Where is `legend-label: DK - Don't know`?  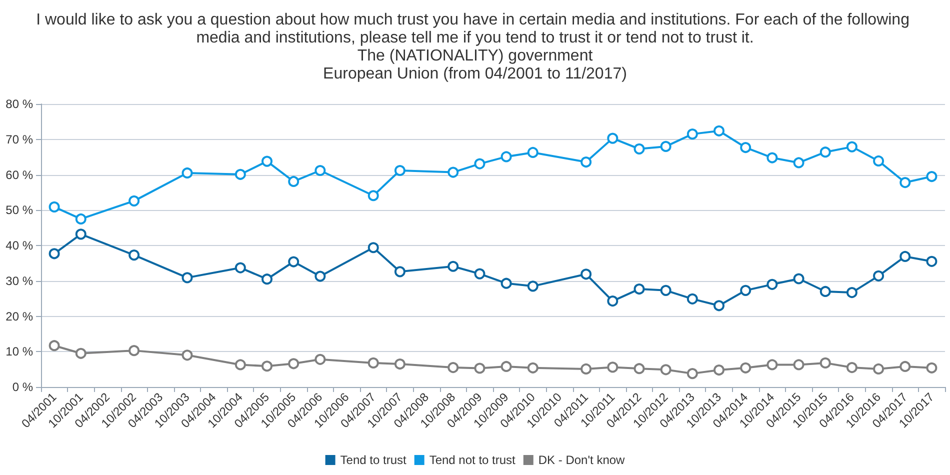 legend-label: DK - Don't know is located at coordinates (582, 460).